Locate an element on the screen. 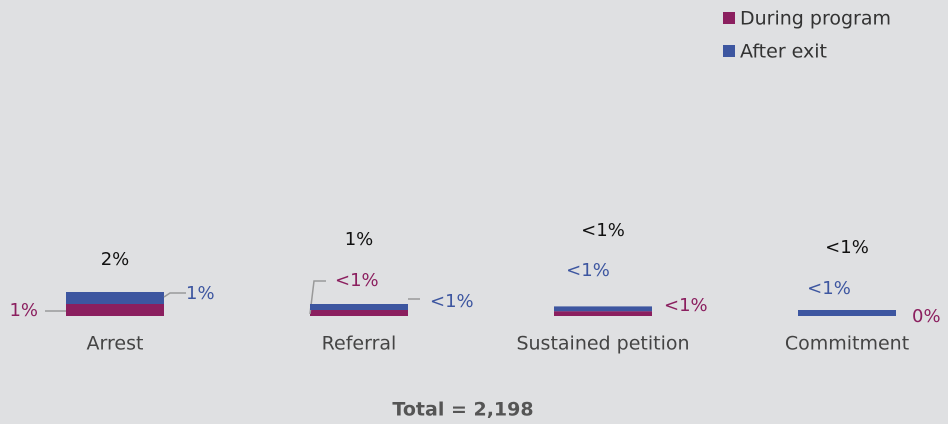 The width and height of the screenshot is (948, 424). x-tick-label: Commitment is located at coordinates (847, 344).